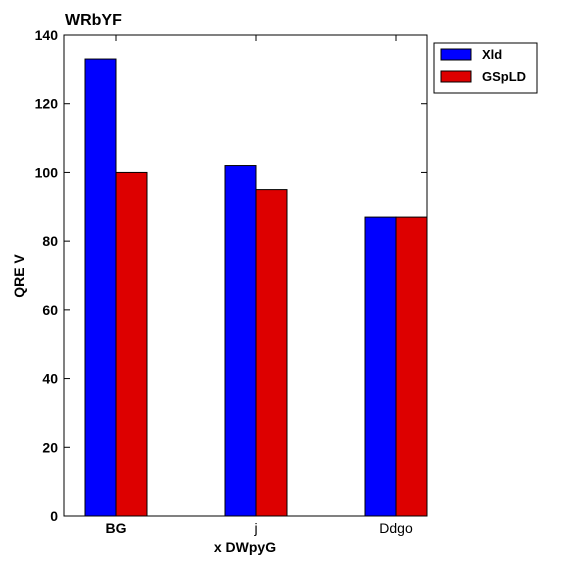  What do you see at coordinates (255, 528) in the screenshot?
I see `x-tick-label: j` at bounding box center [255, 528].